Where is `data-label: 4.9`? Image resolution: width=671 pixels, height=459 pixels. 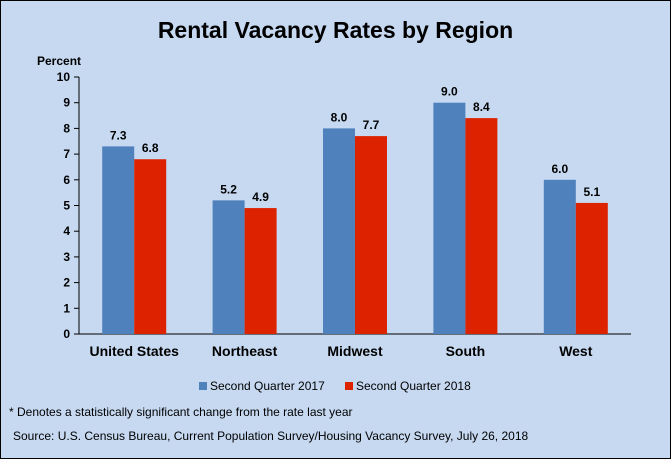 data-label: 4.9 is located at coordinates (260, 197).